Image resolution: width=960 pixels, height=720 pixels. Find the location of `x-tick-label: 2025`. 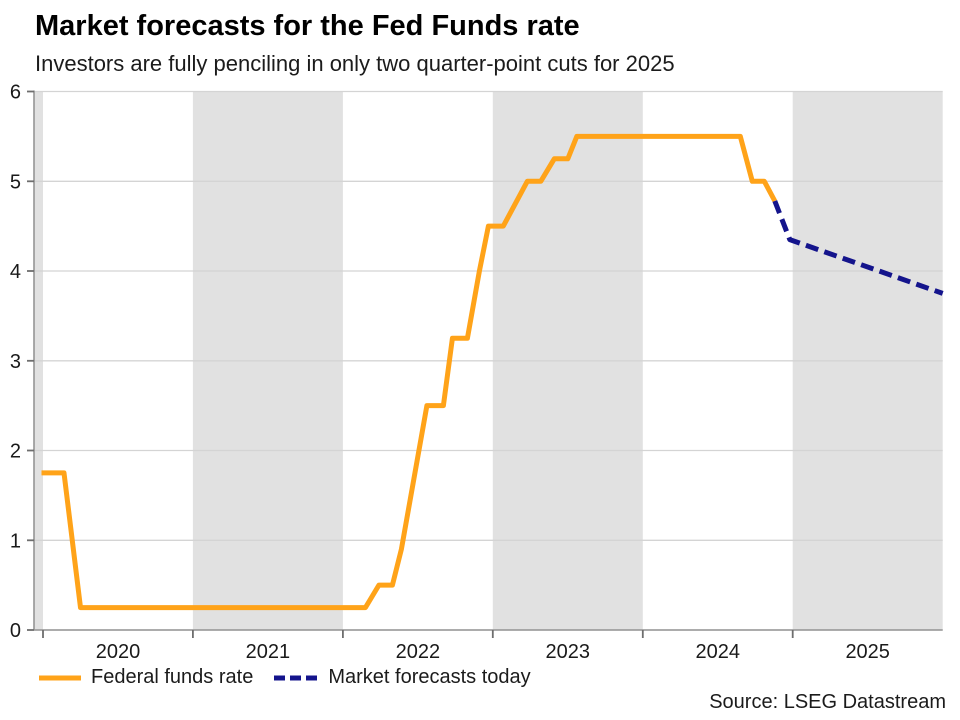

x-tick-label: 2025 is located at coordinates (867, 652).